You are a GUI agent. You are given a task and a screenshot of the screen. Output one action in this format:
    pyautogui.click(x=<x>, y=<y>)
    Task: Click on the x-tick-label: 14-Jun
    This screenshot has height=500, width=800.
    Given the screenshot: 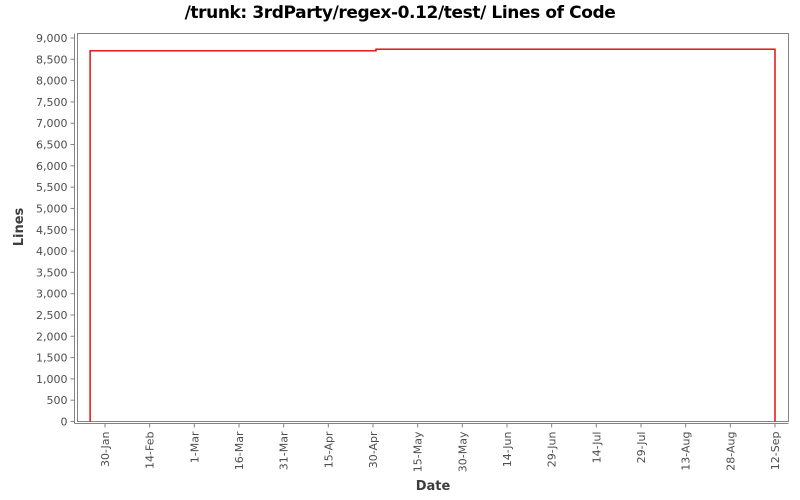 What is the action you would take?
    pyautogui.click(x=507, y=449)
    